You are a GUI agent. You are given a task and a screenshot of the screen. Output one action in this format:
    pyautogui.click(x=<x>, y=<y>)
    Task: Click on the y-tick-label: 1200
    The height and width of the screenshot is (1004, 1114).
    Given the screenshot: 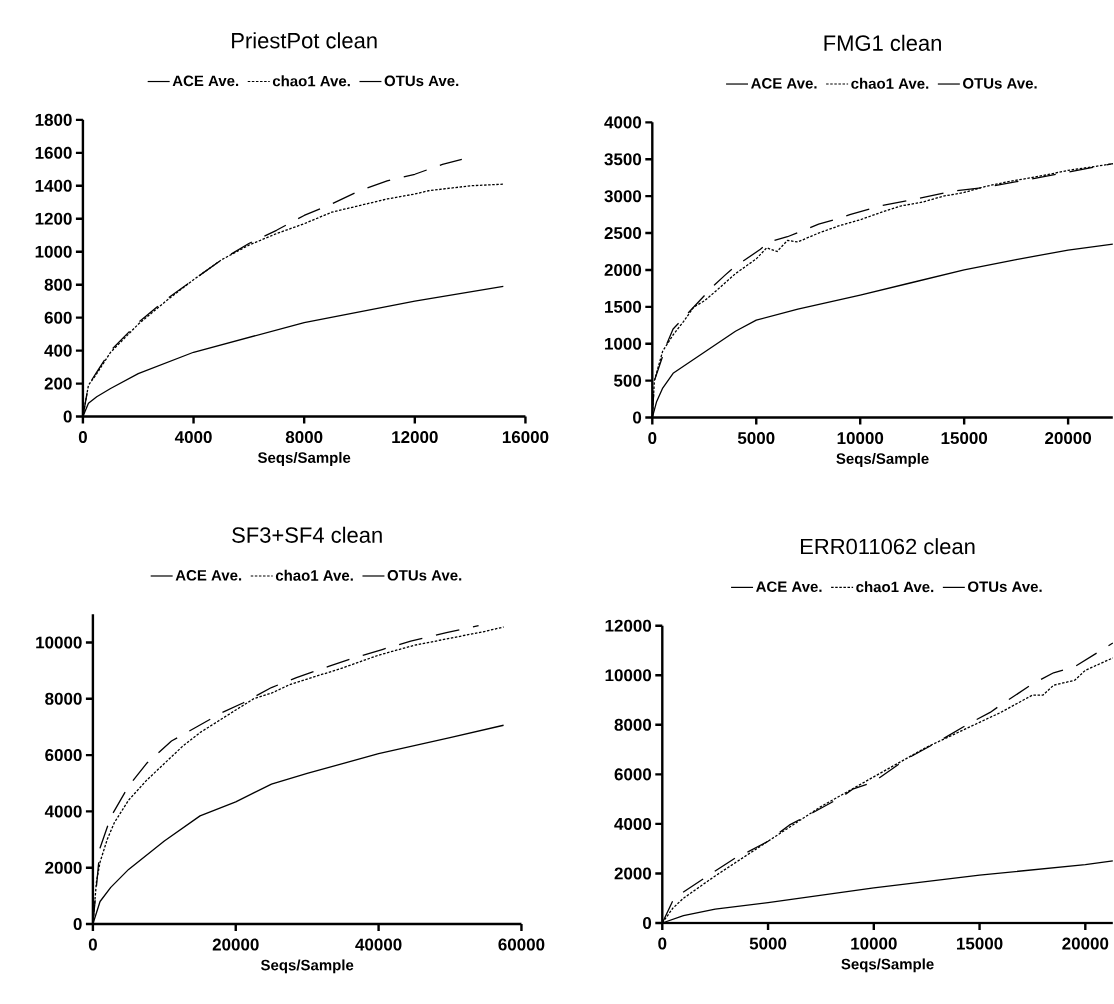 What is the action you would take?
    pyautogui.click(x=53, y=218)
    